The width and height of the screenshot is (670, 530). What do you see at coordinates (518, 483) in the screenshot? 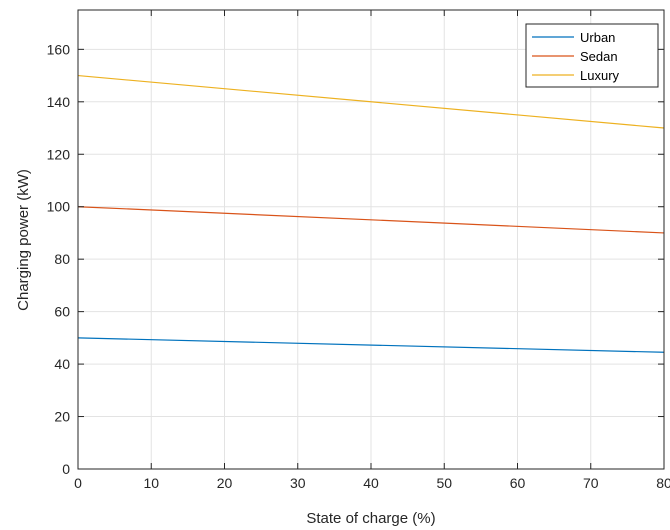
I see `x-tick-label: 60` at bounding box center [518, 483].